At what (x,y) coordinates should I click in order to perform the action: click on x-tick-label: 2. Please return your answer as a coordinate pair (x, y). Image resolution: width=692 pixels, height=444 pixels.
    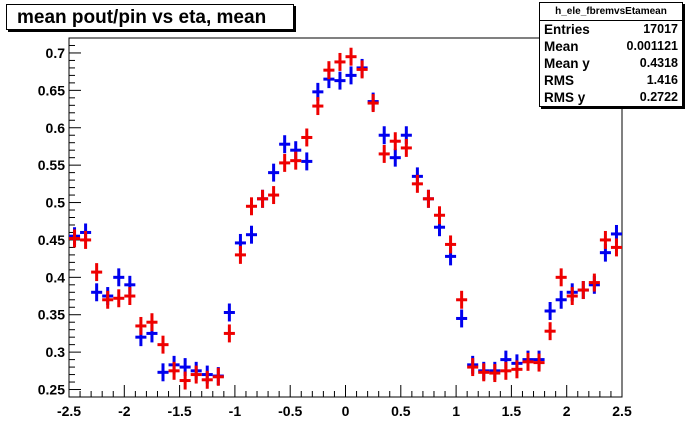
    Looking at the image, I should click on (567, 411).